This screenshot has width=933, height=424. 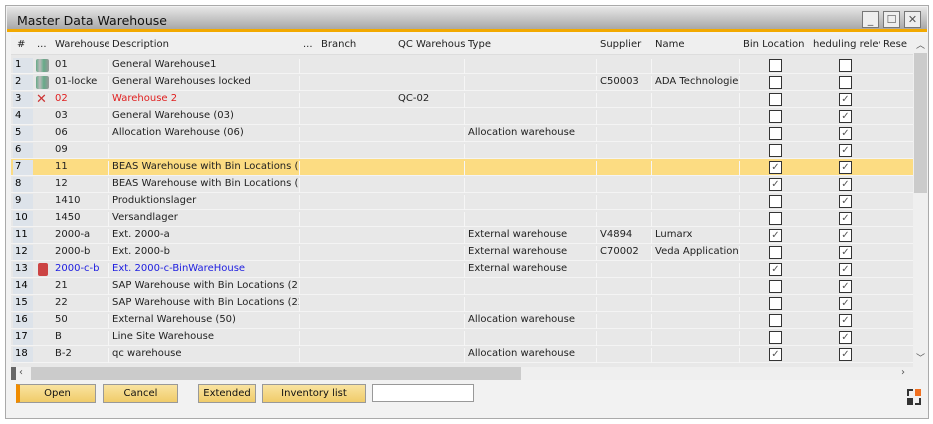 I want to click on scroll-up-icon: ︿, so click(x=921, y=46).